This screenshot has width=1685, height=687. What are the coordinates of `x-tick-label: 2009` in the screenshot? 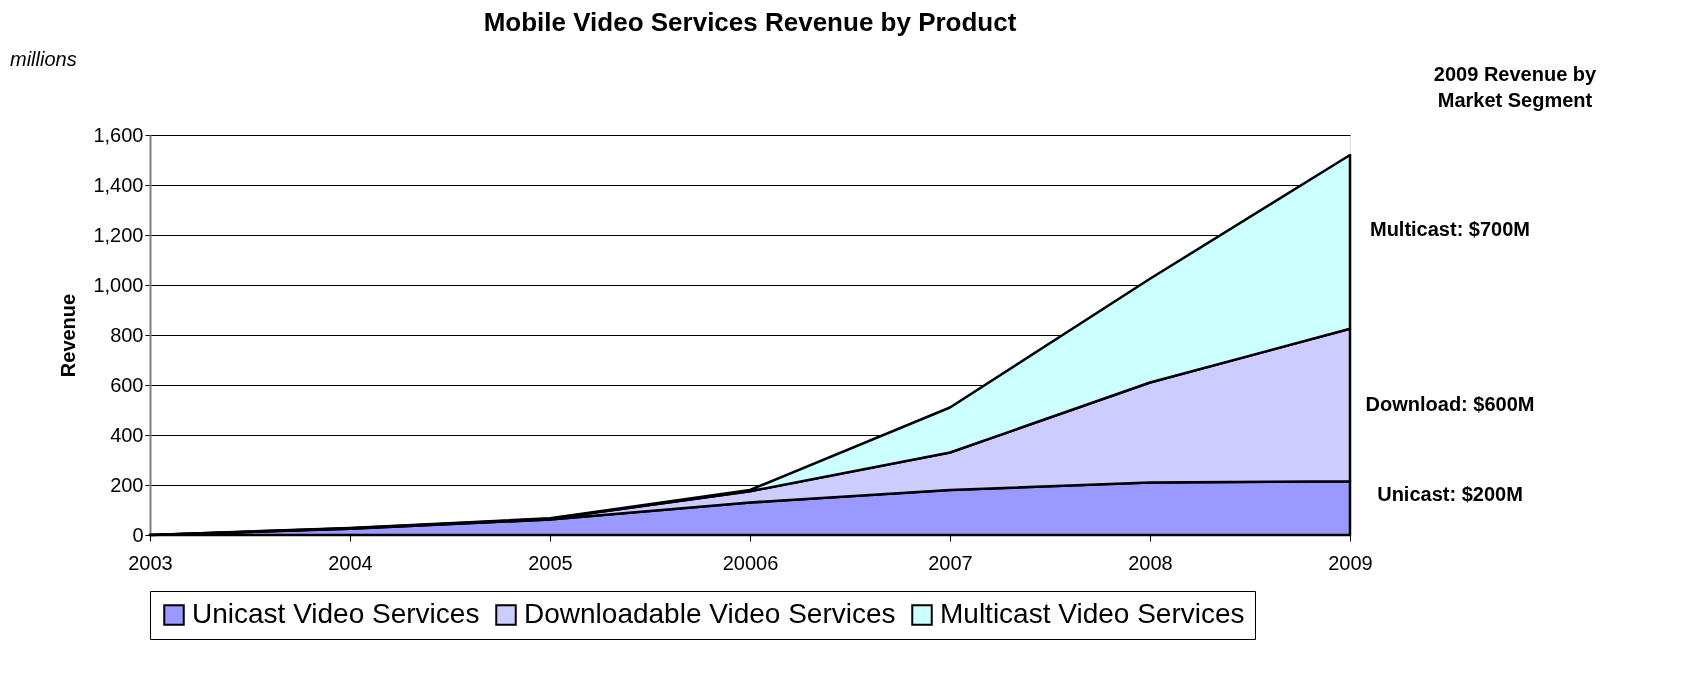 It's located at (1350, 562).